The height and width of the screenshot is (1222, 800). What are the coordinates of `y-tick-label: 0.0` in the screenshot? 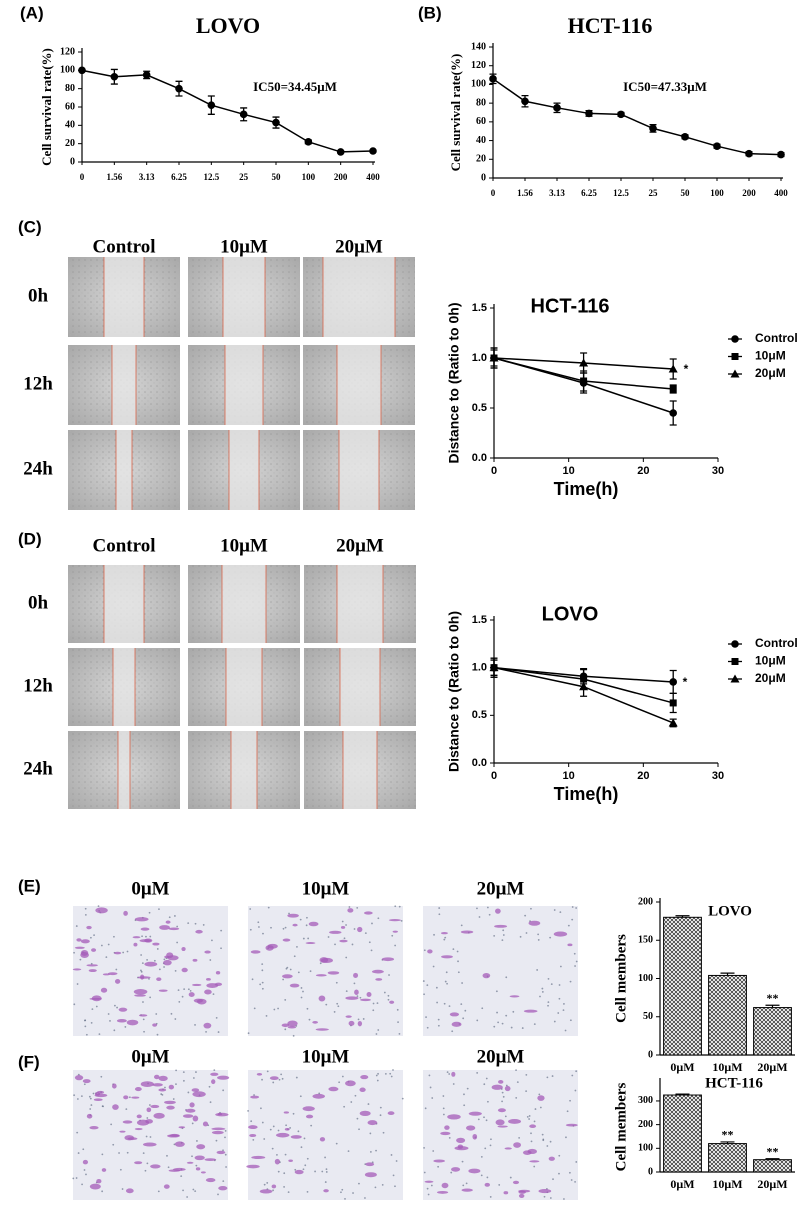 It's located at (479, 458).